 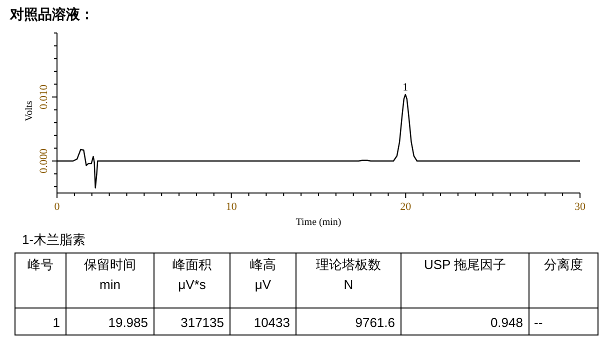 What do you see at coordinates (263, 274) in the screenshot?
I see `text: 峰高 μV` at bounding box center [263, 274].